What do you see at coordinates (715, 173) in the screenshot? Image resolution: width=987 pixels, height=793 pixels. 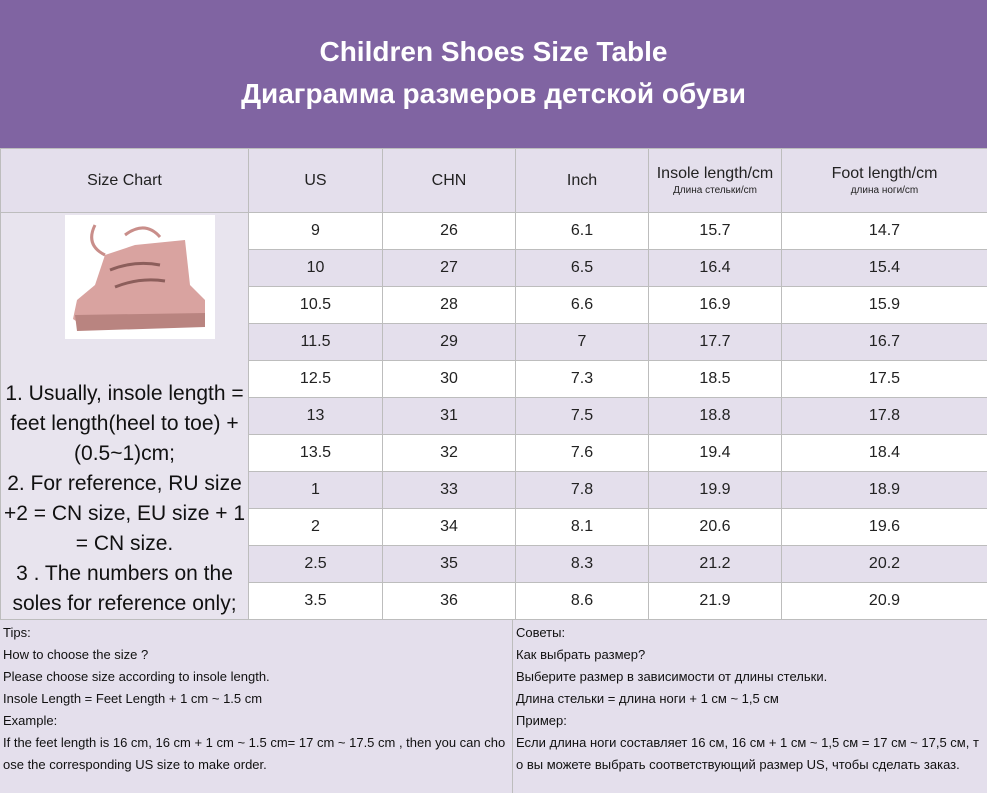 I see `column-label: Insole length/cm` at bounding box center [715, 173].